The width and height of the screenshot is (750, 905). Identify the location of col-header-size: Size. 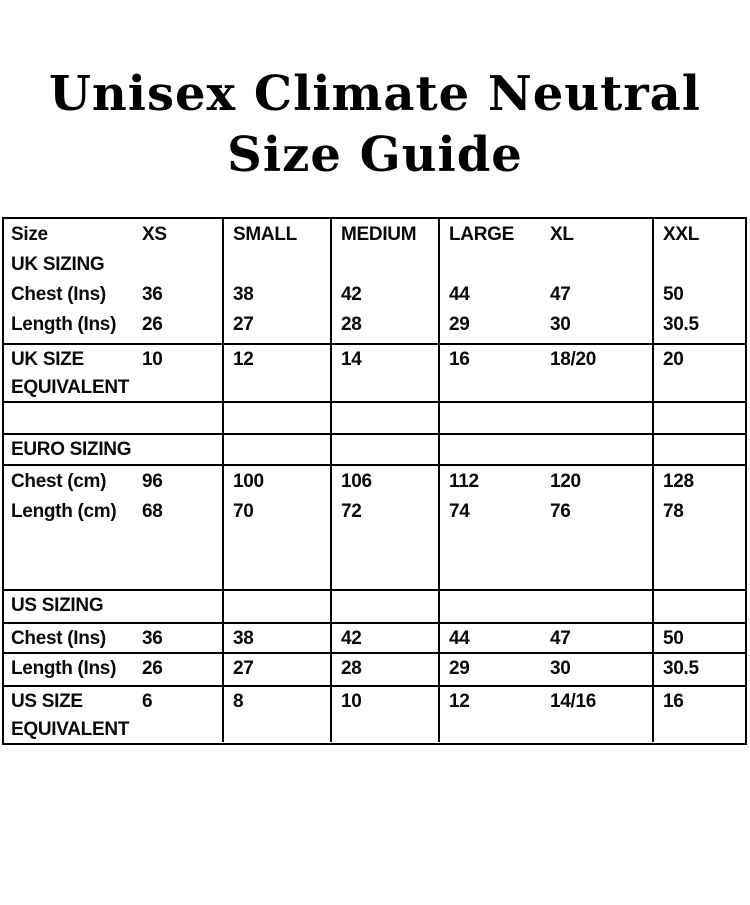
(29, 234).